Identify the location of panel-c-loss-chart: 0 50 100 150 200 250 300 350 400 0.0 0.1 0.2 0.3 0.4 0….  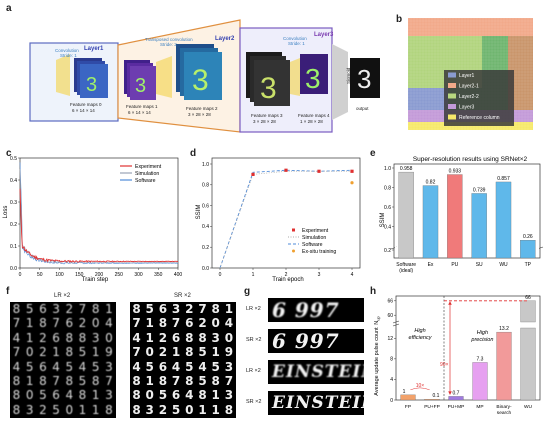
(92, 219).